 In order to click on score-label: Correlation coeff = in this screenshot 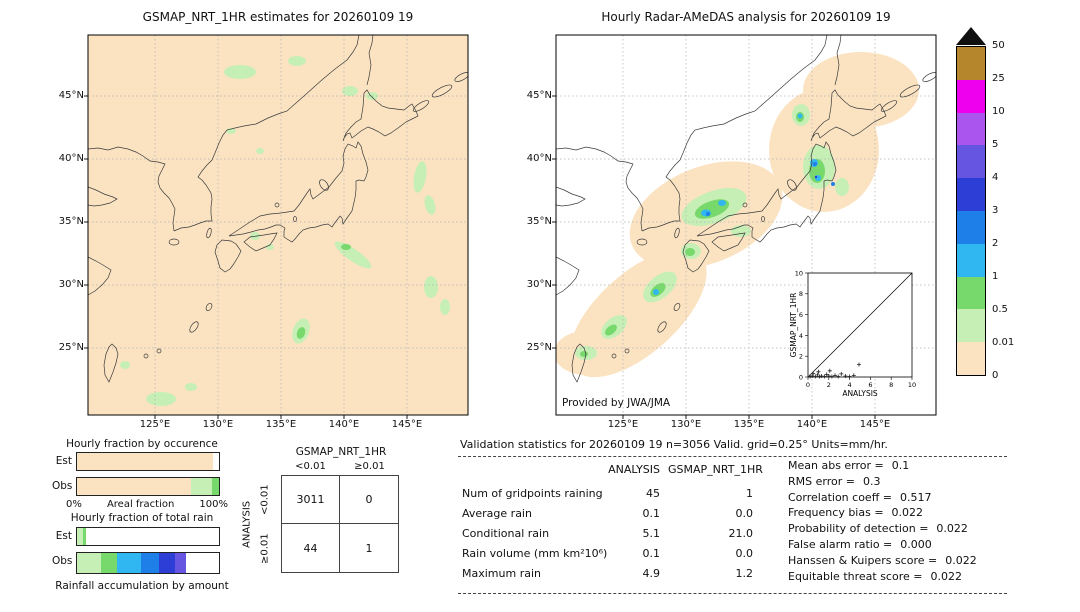, I will do `click(840, 497)`.